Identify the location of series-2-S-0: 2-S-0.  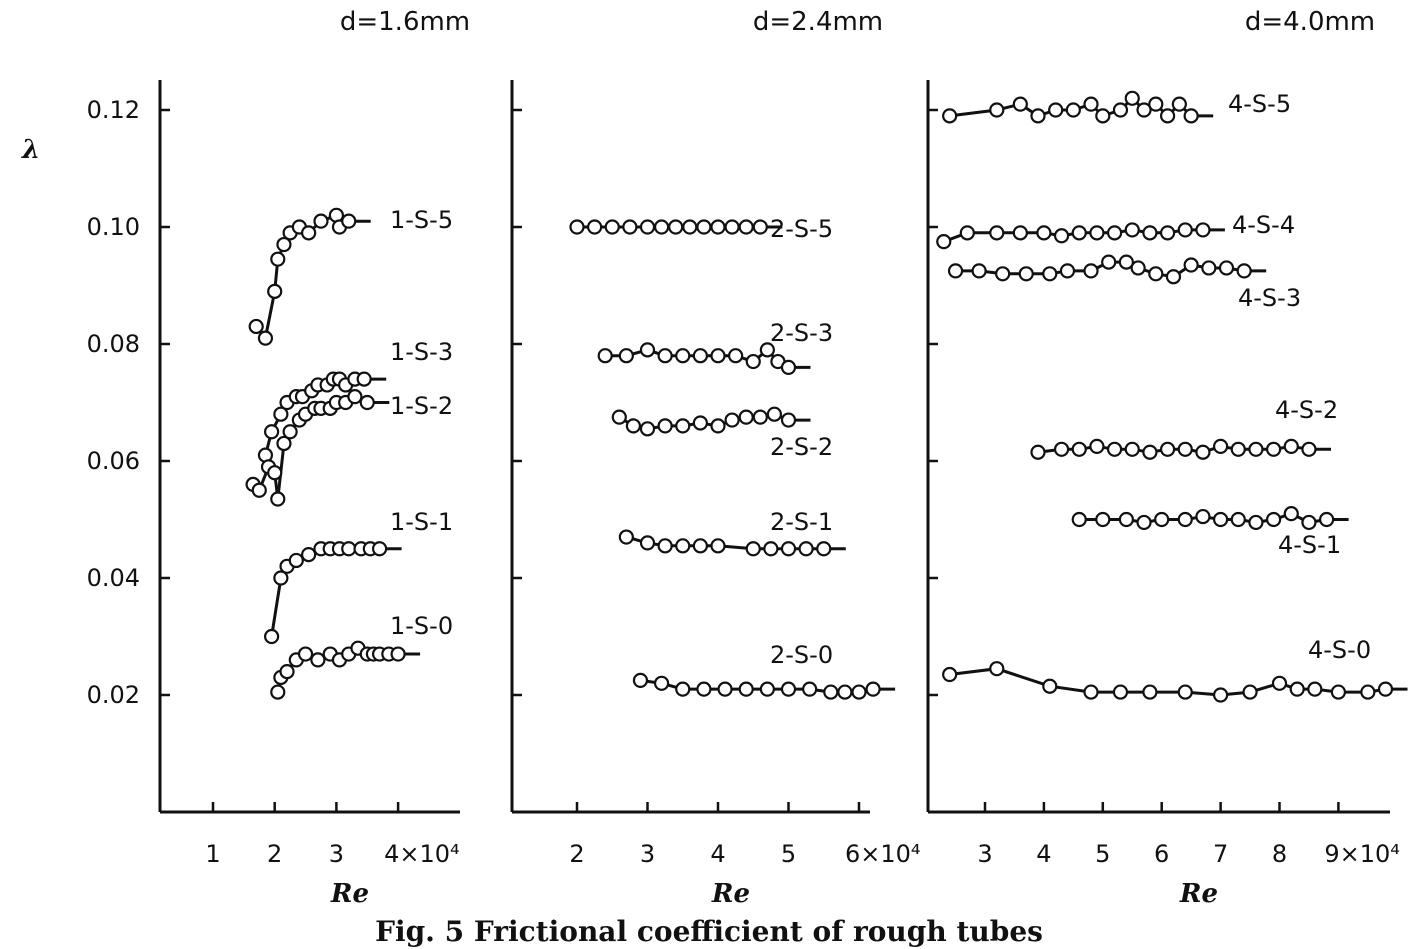
(764, 670).